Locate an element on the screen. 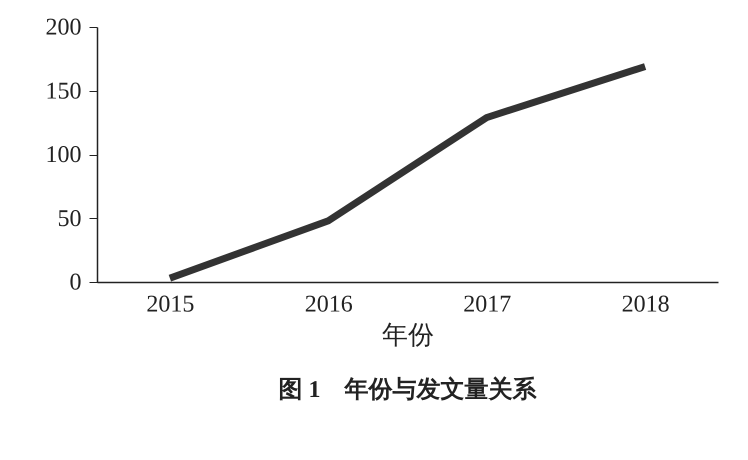  text: 图 1 年份与发文量关系 is located at coordinates (408, 389).